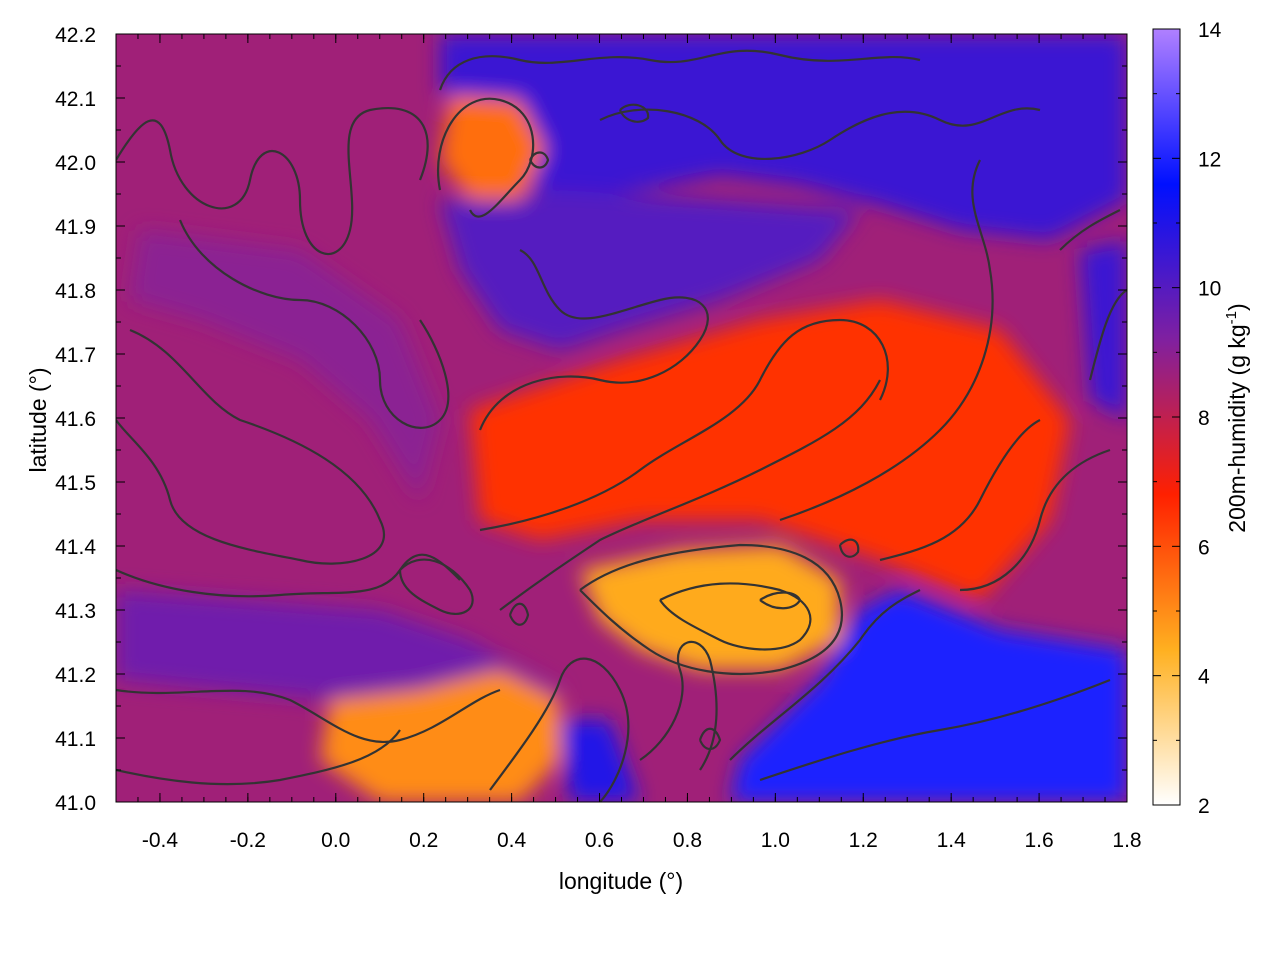 The width and height of the screenshot is (1280, 960). I want to click on colorbar-tick-label: 12, so click(1209, 159).